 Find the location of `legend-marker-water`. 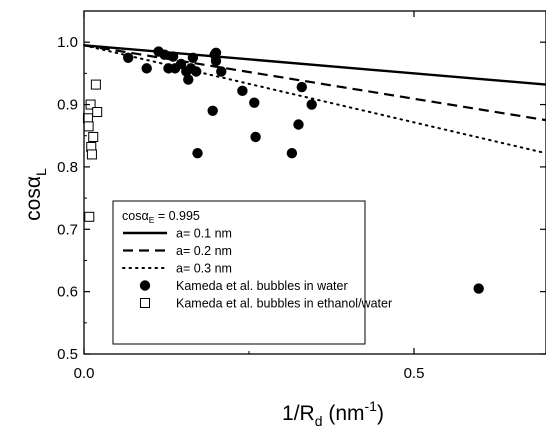

legend-marker-water is located at coordinates (145, 285).